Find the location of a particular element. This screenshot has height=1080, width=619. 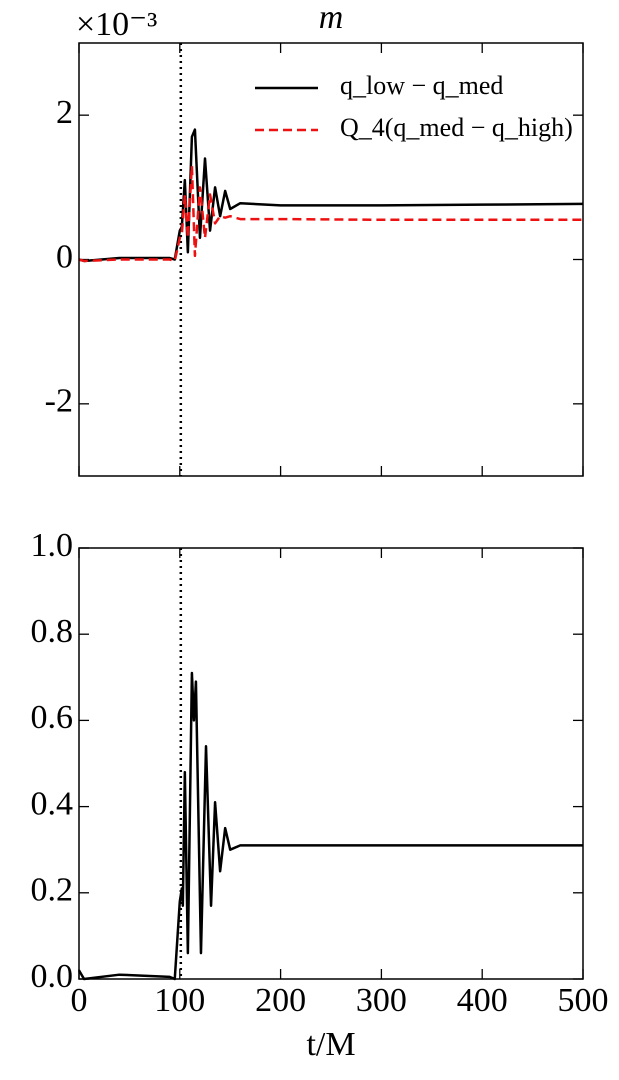

x-axis-label: t/M is located at coordinates (330, 1044).